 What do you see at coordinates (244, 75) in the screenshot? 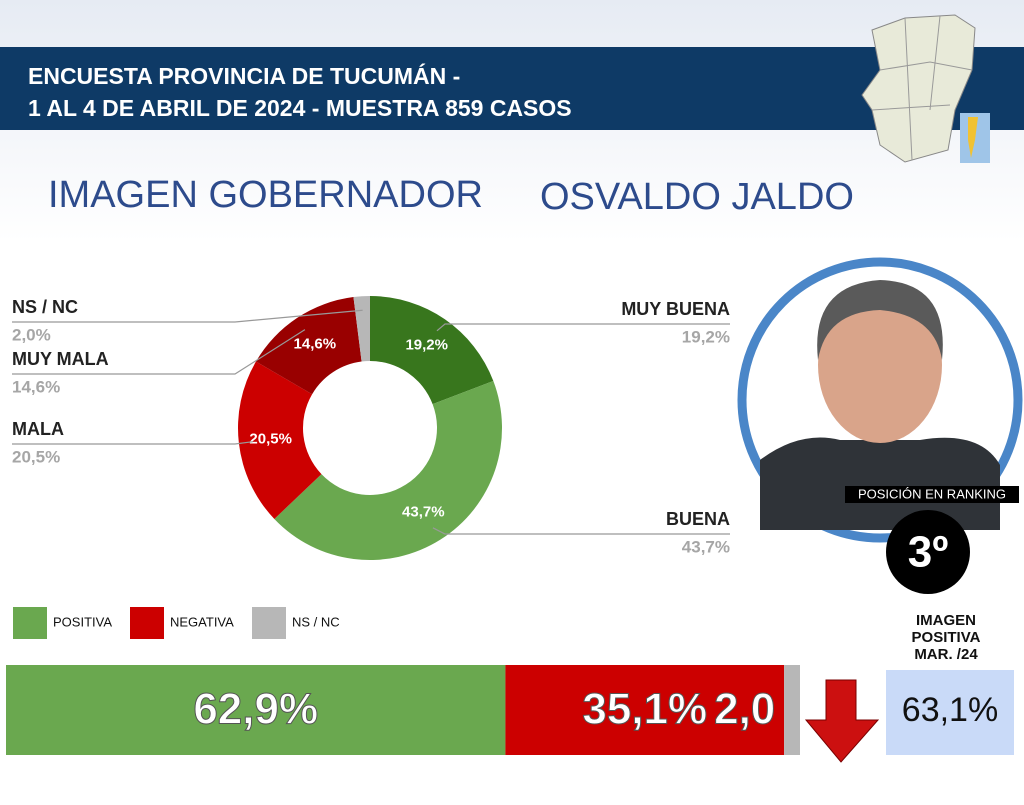
I see `header-line: ENCUESTA PROVINCIA DE TUCUMÁN -` at bounding box center [244, 75].